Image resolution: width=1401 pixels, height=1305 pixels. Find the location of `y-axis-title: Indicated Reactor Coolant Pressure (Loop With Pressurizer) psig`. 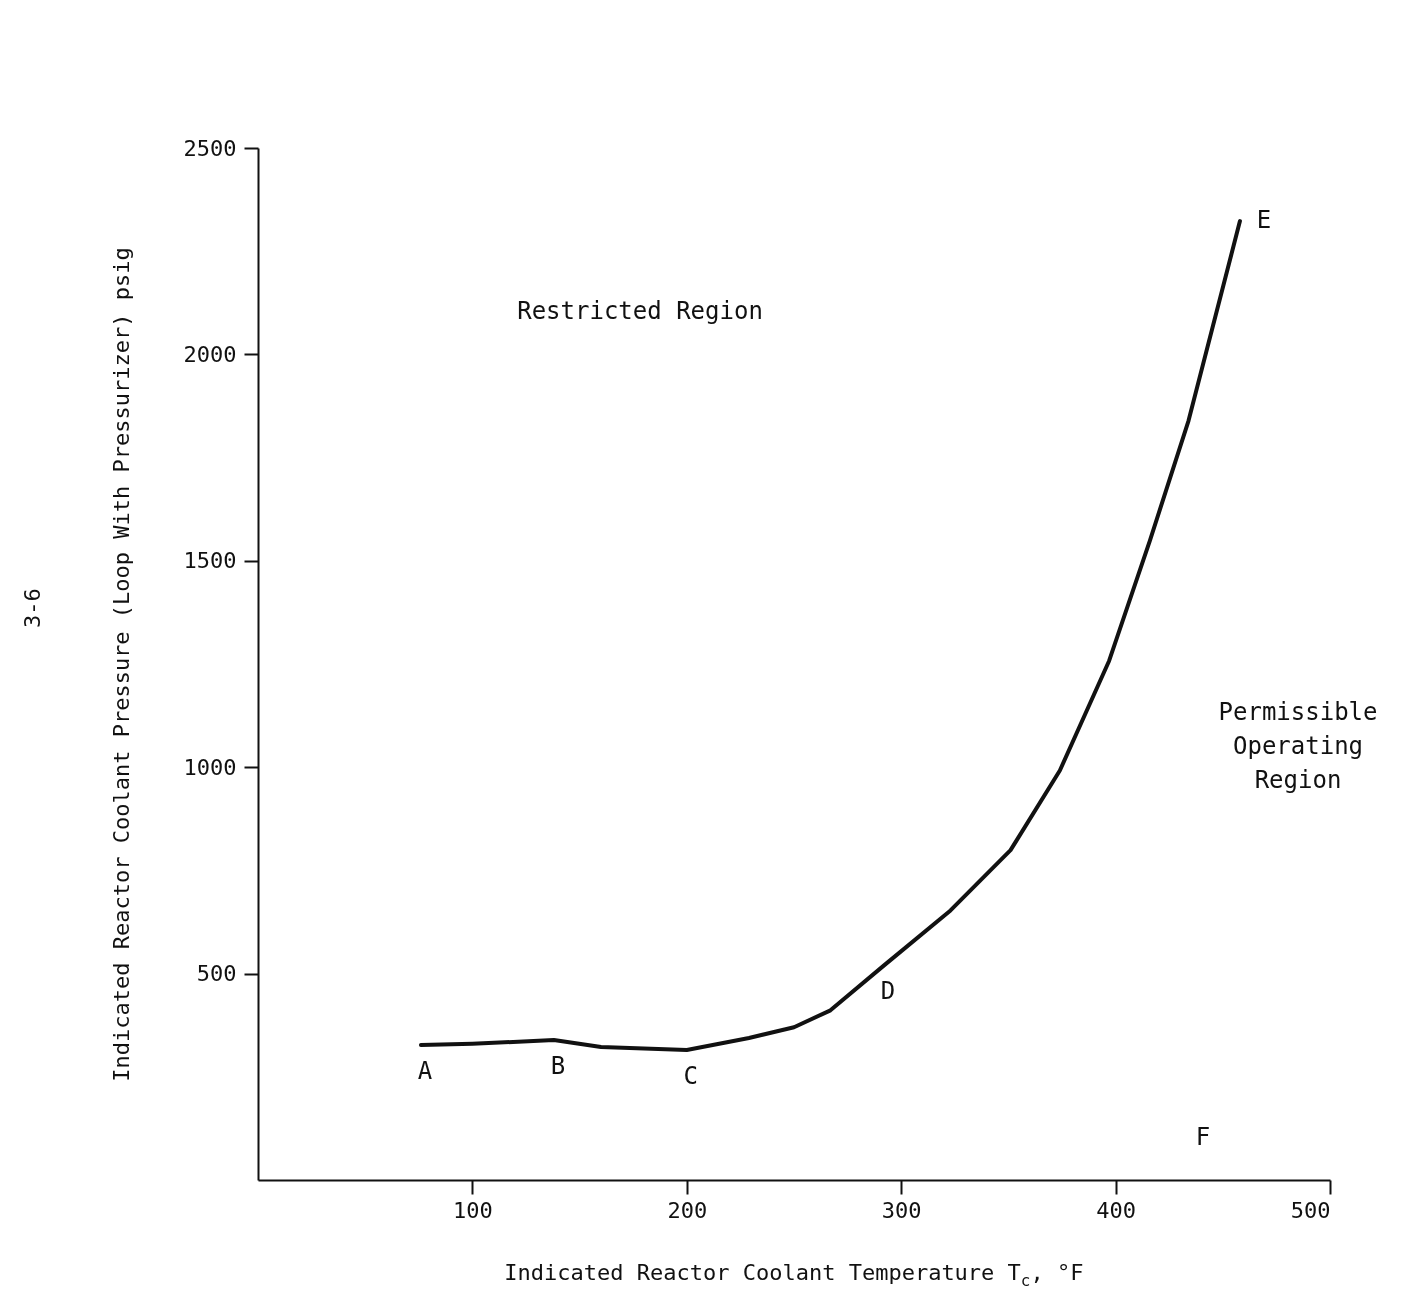

y-axis-title: Indicated Reactor Coolant Pressure (Loop With Pressurizer) psig is located at coordinates (121, 664).